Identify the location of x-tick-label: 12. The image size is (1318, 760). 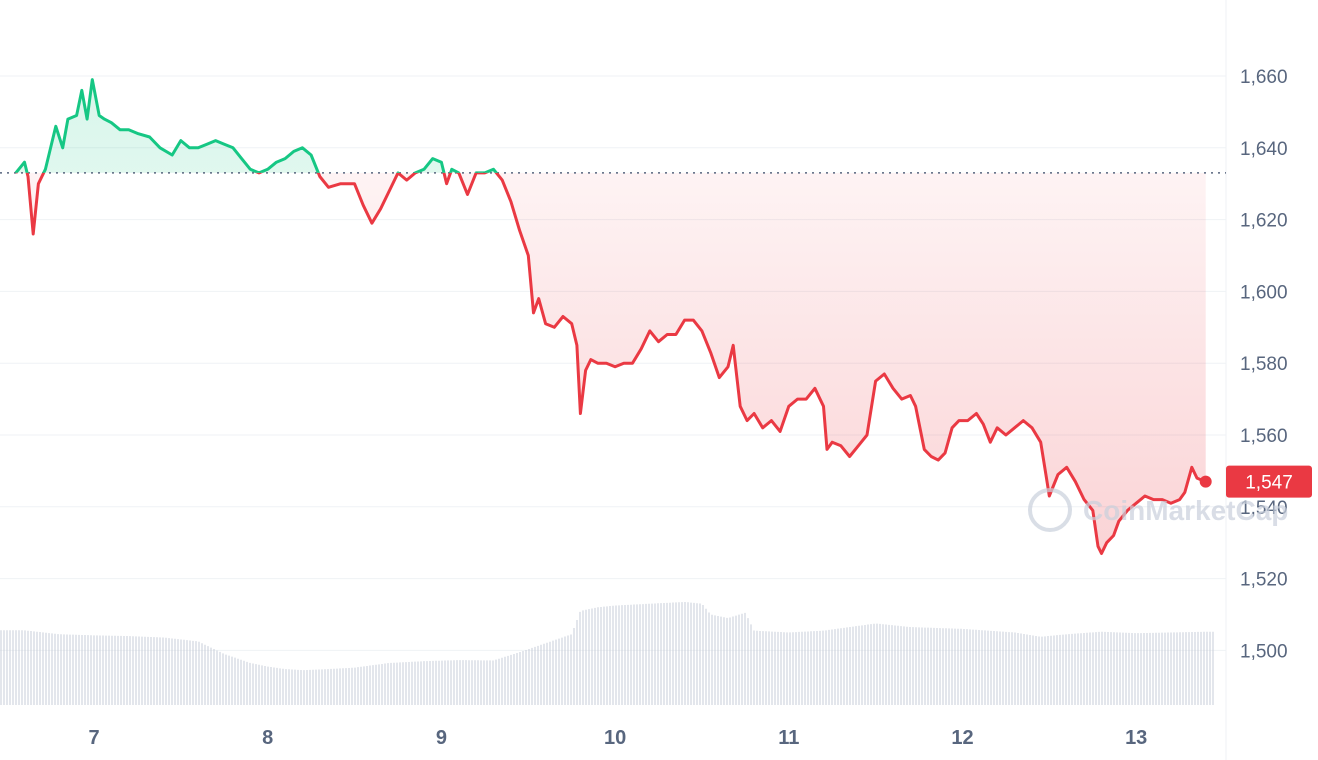
(962, 738).